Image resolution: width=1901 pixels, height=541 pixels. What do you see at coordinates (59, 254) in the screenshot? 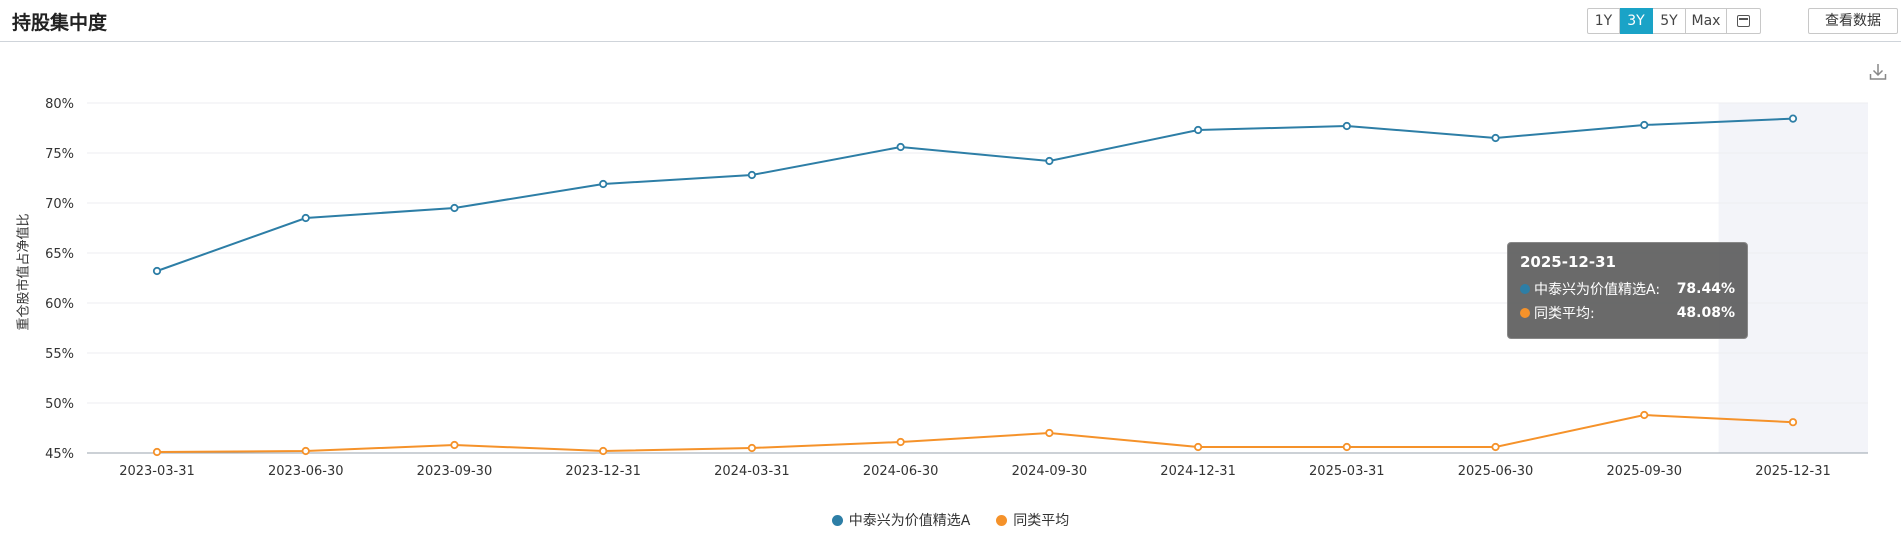
I see `y-tick-label: 65%` at bounding box center [59, 254].